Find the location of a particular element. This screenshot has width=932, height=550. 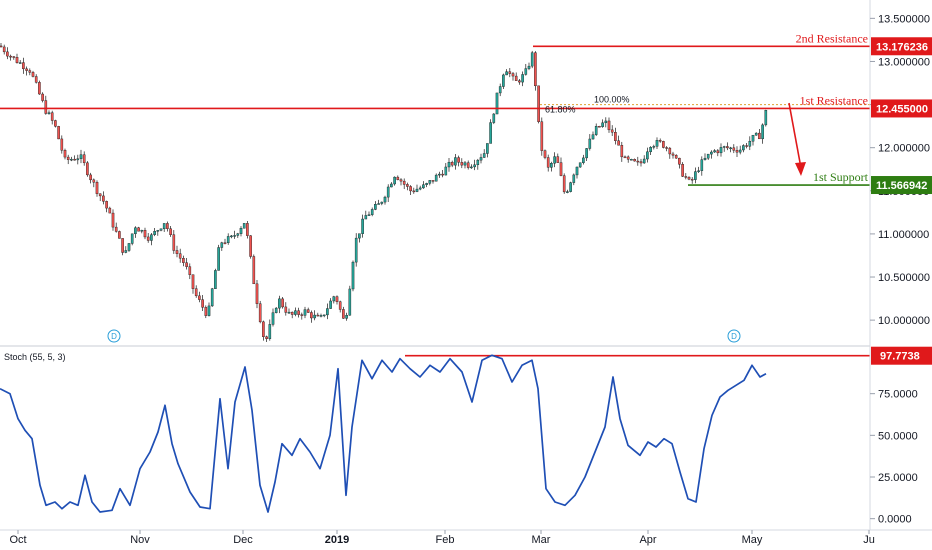

time-axis-labels: Oct Nov Dec 2019 Feb Mar Apr May Ju is located at coordinates (442, 538).